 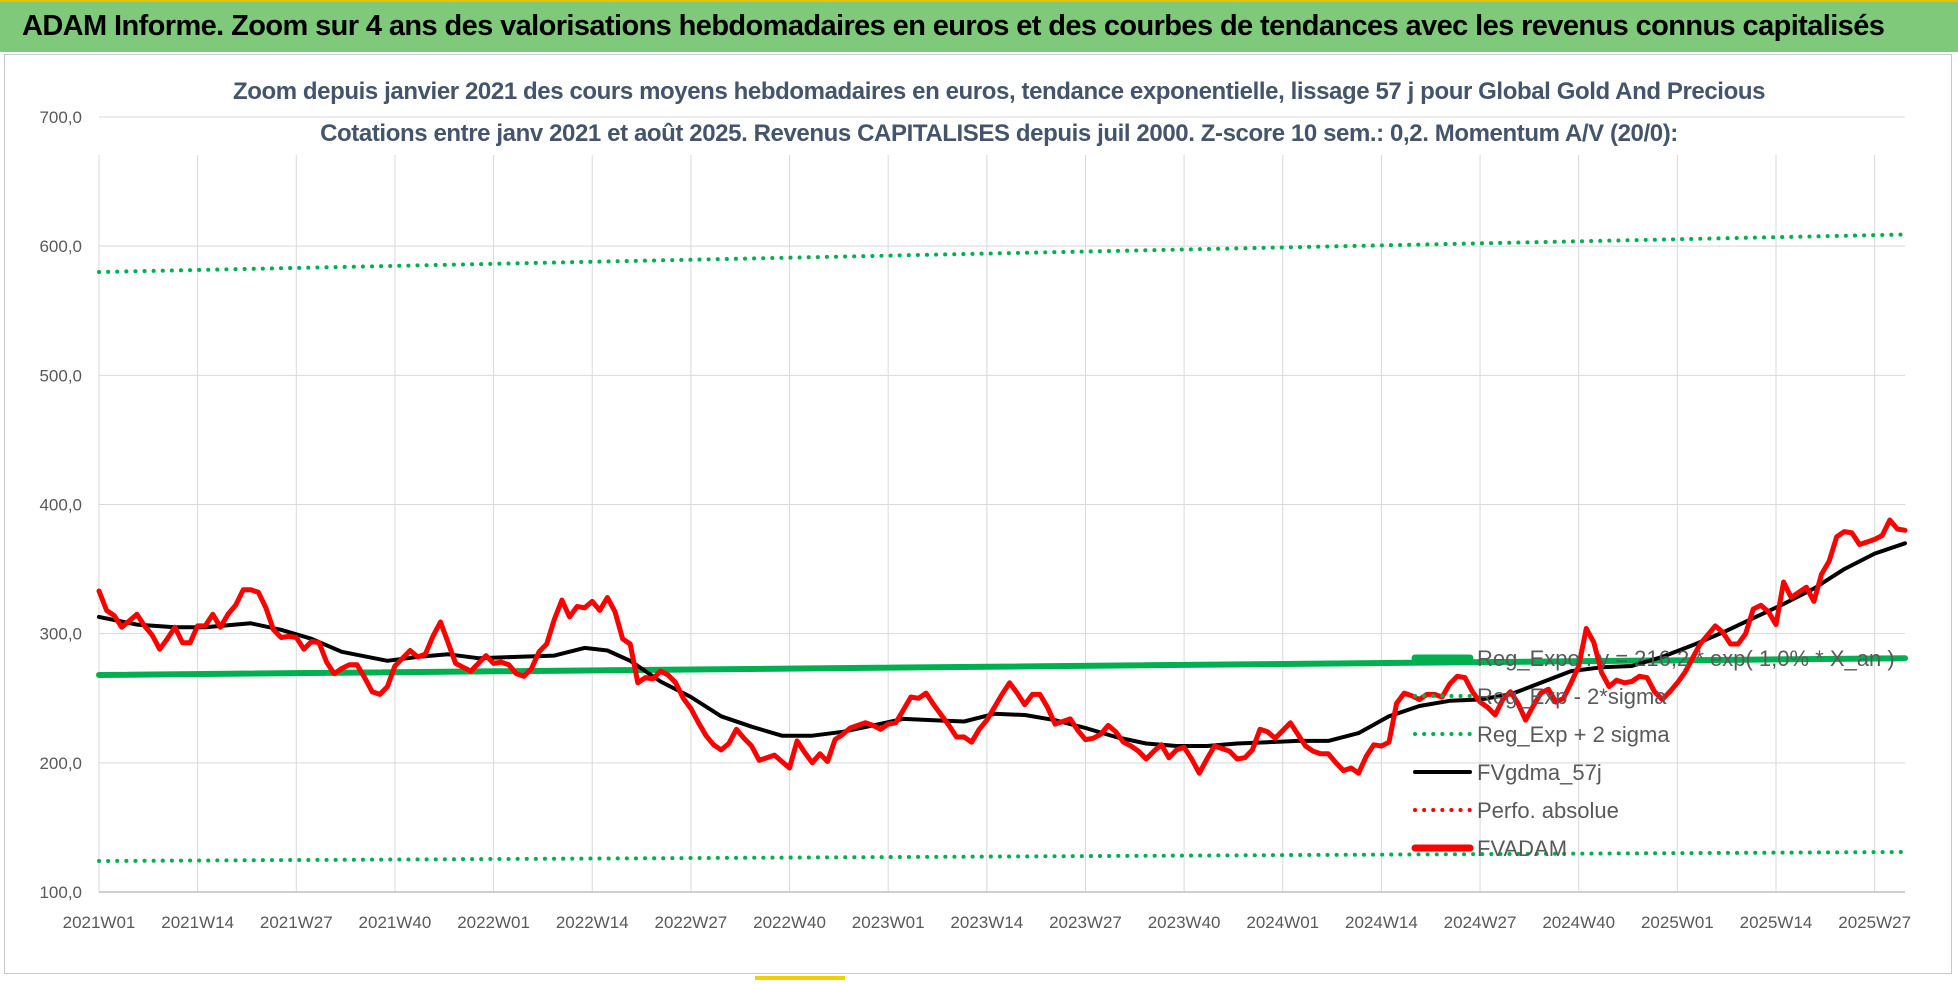 What do you see at coordinates (1282, 922) in the screenshot?
I see `x-tick-label: 2024W01` at bounding box center [1282, 922].